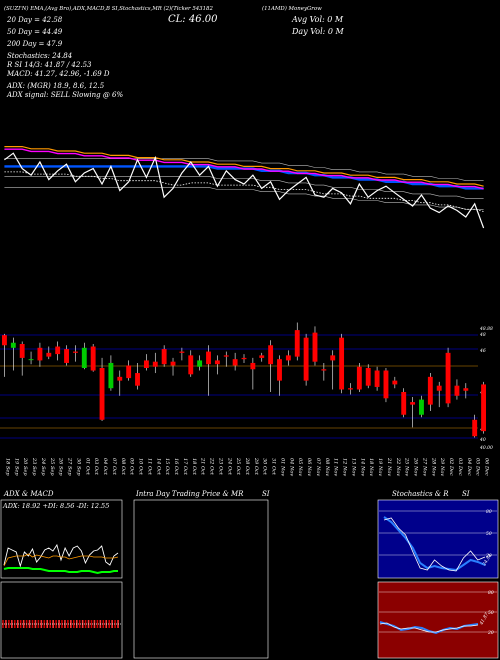 The width and height of the screenshot is (500, 660). I want to click on x-axis-label-42: 19 Nov, so click(380, 467).